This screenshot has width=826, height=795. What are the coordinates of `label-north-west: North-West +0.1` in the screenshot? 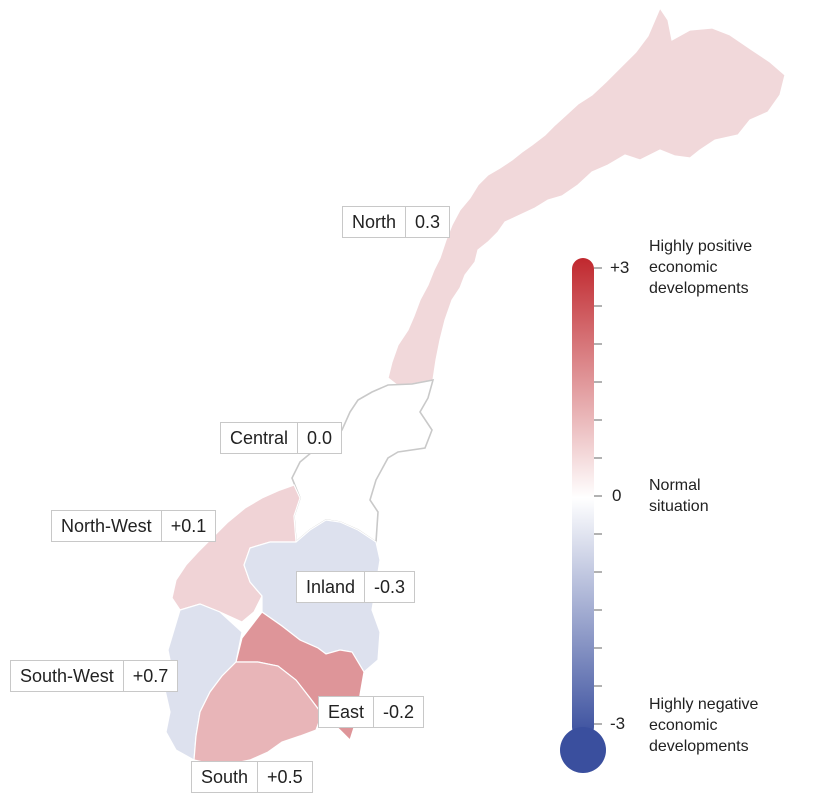 It's located at (134, 526).